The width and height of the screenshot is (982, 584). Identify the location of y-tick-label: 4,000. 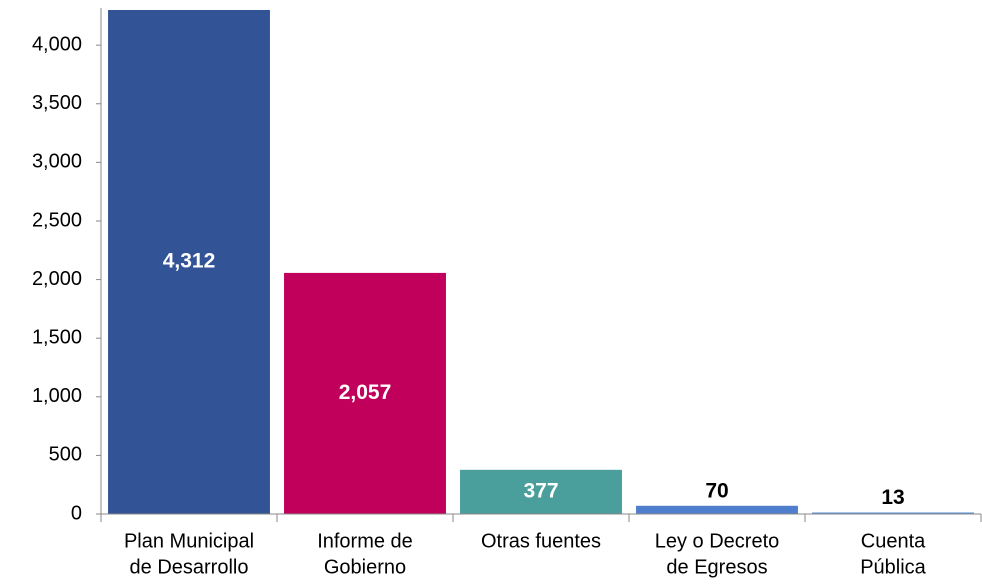
(57, 44).